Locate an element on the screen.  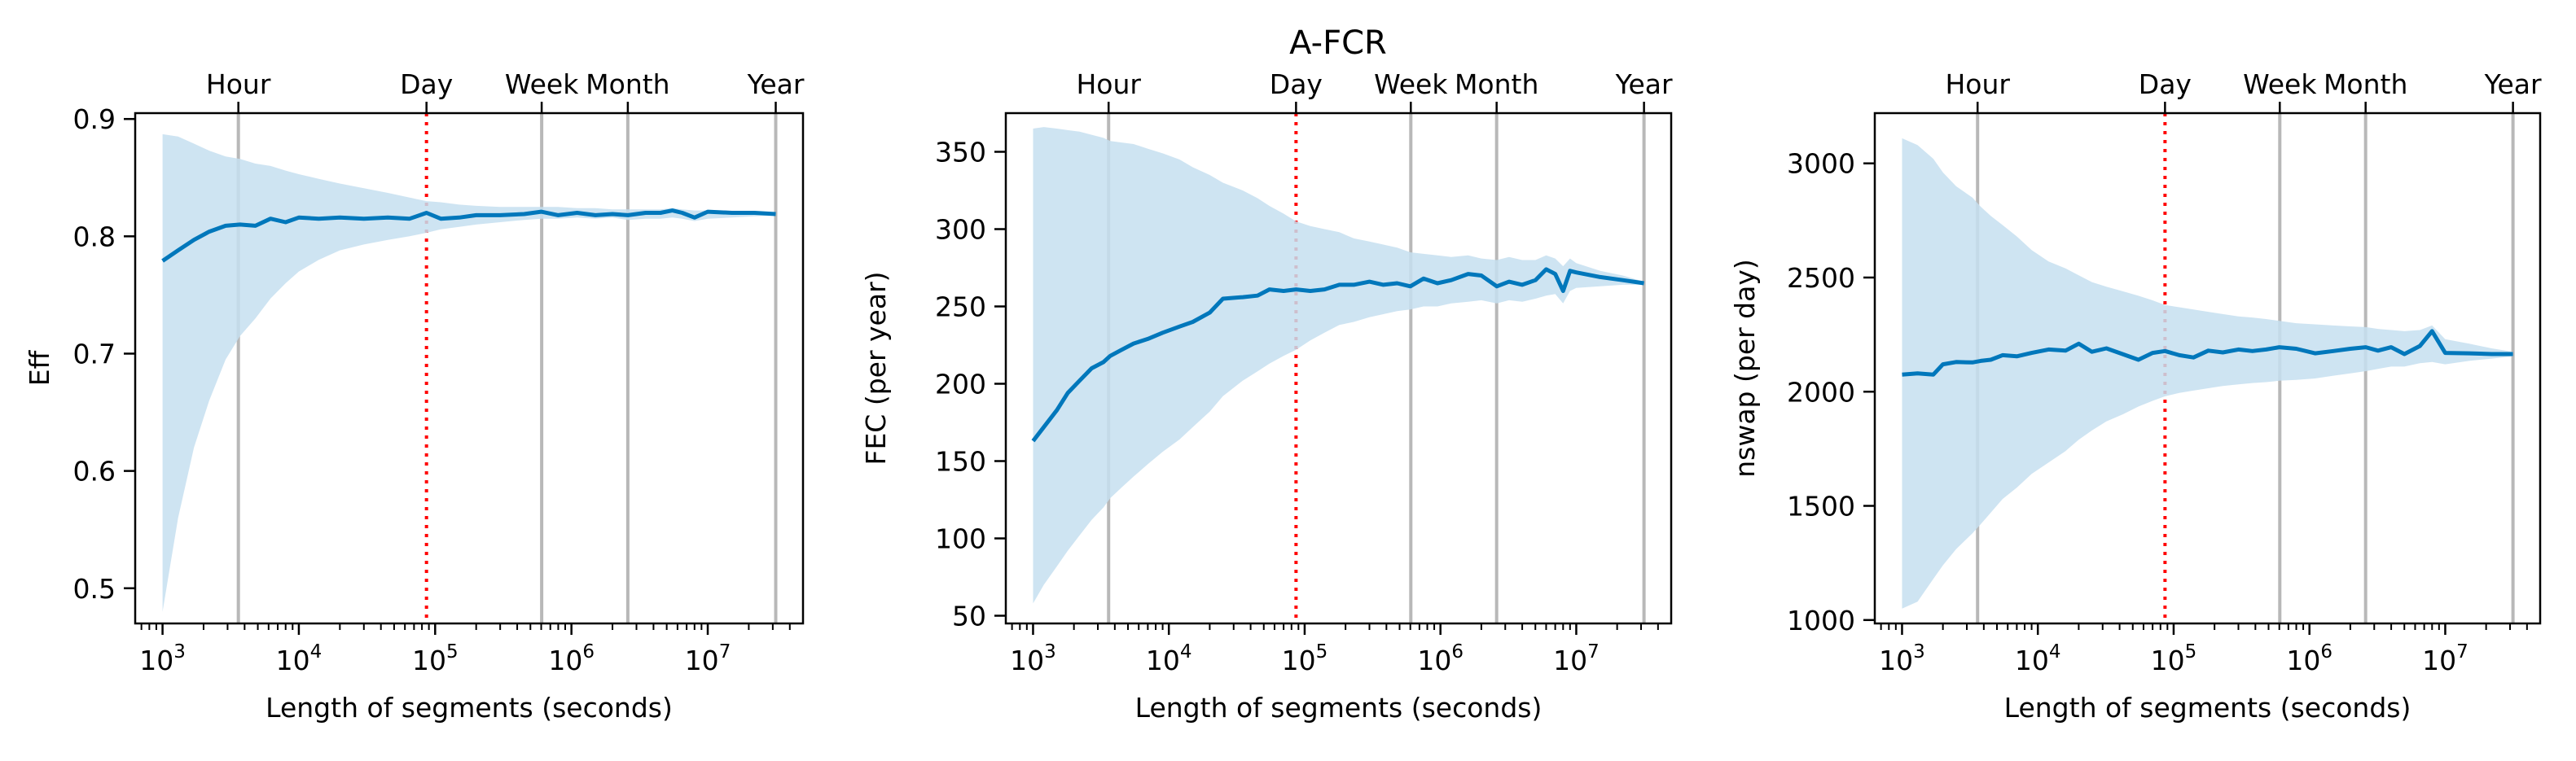
y-tick-label: 2500 is located at coordinates (1821, 278).